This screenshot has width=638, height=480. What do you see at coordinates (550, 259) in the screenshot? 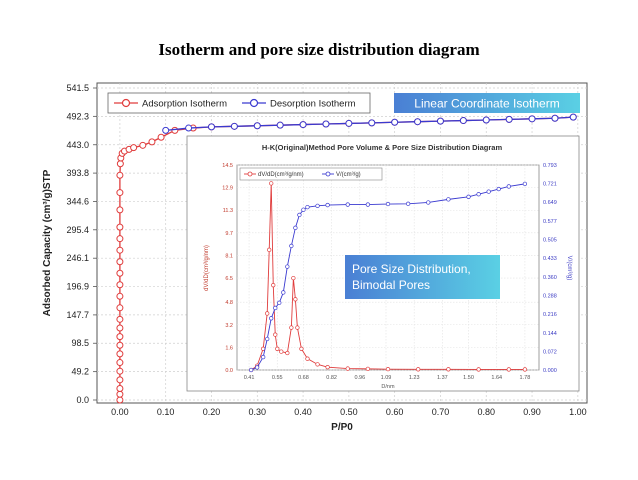
I see `inset-y2-tick-label: 0.433` at bounding box center [550, 259].